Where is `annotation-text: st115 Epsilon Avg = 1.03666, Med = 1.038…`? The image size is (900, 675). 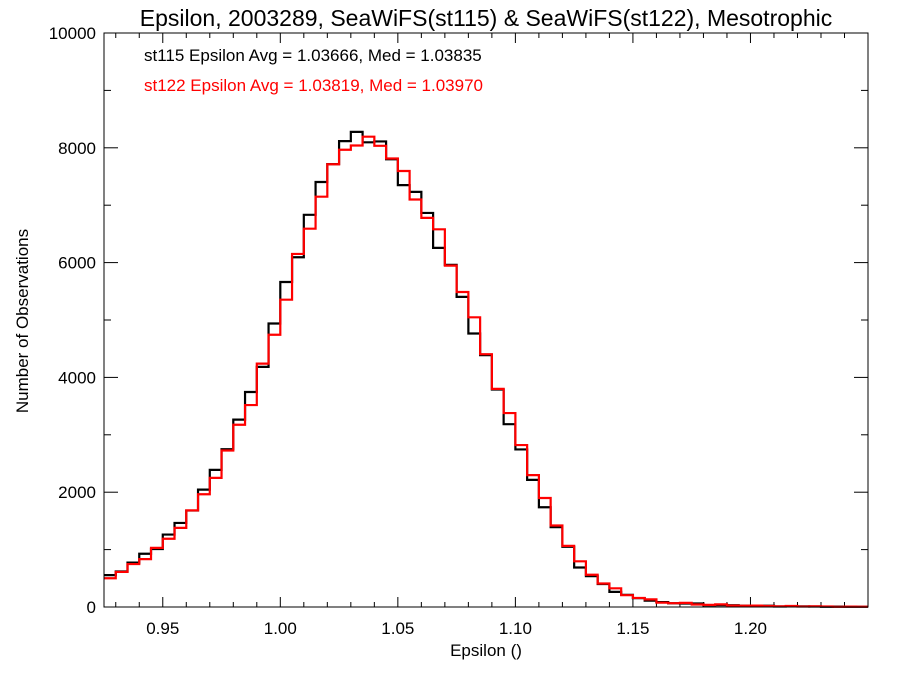 annotation-text: st115 Epsilon Avg = 1.03666, Med = 1.038… is located at coordinates (313, 55).